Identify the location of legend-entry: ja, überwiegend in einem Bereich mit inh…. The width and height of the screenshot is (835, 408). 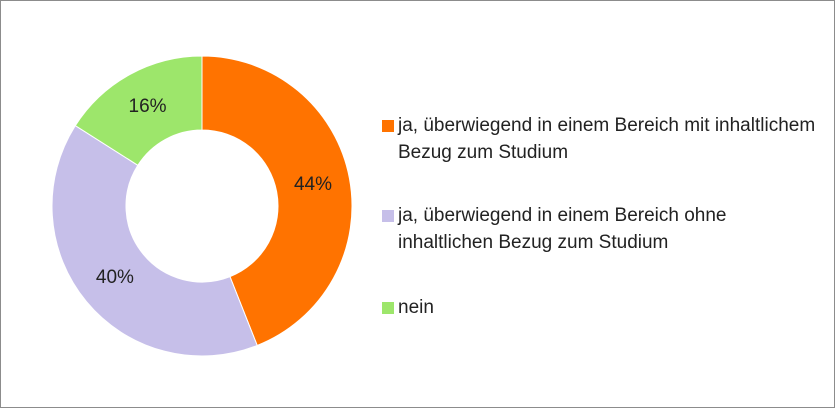
(602, 139).